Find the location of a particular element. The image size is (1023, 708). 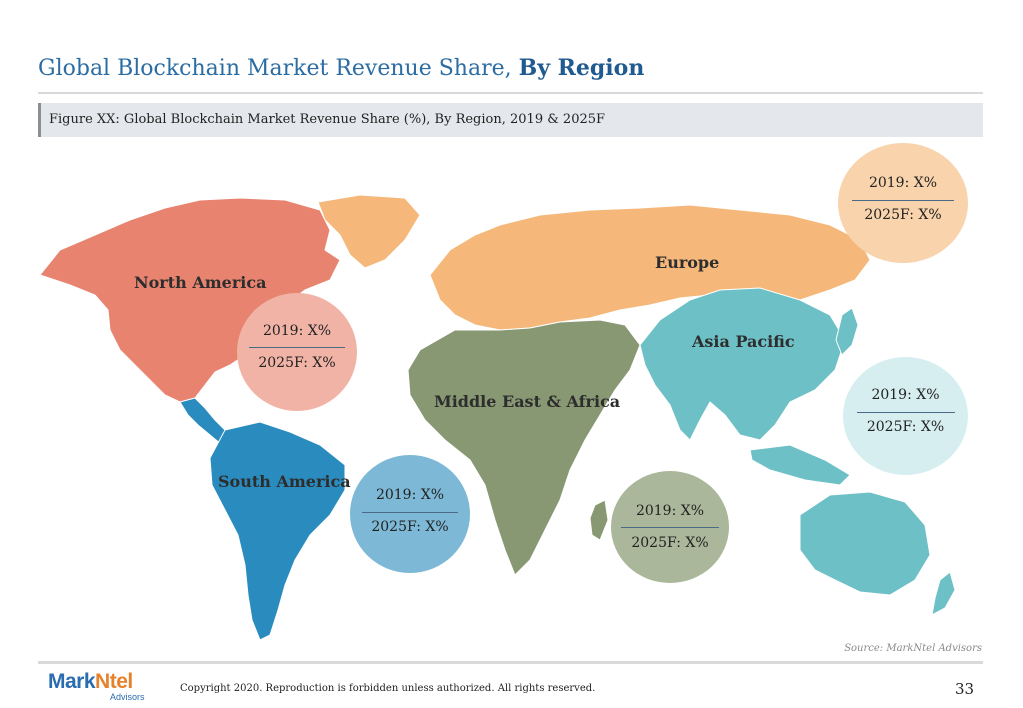

label-asia-pacific: Asia Pacific is located at coordinates (743, 341).